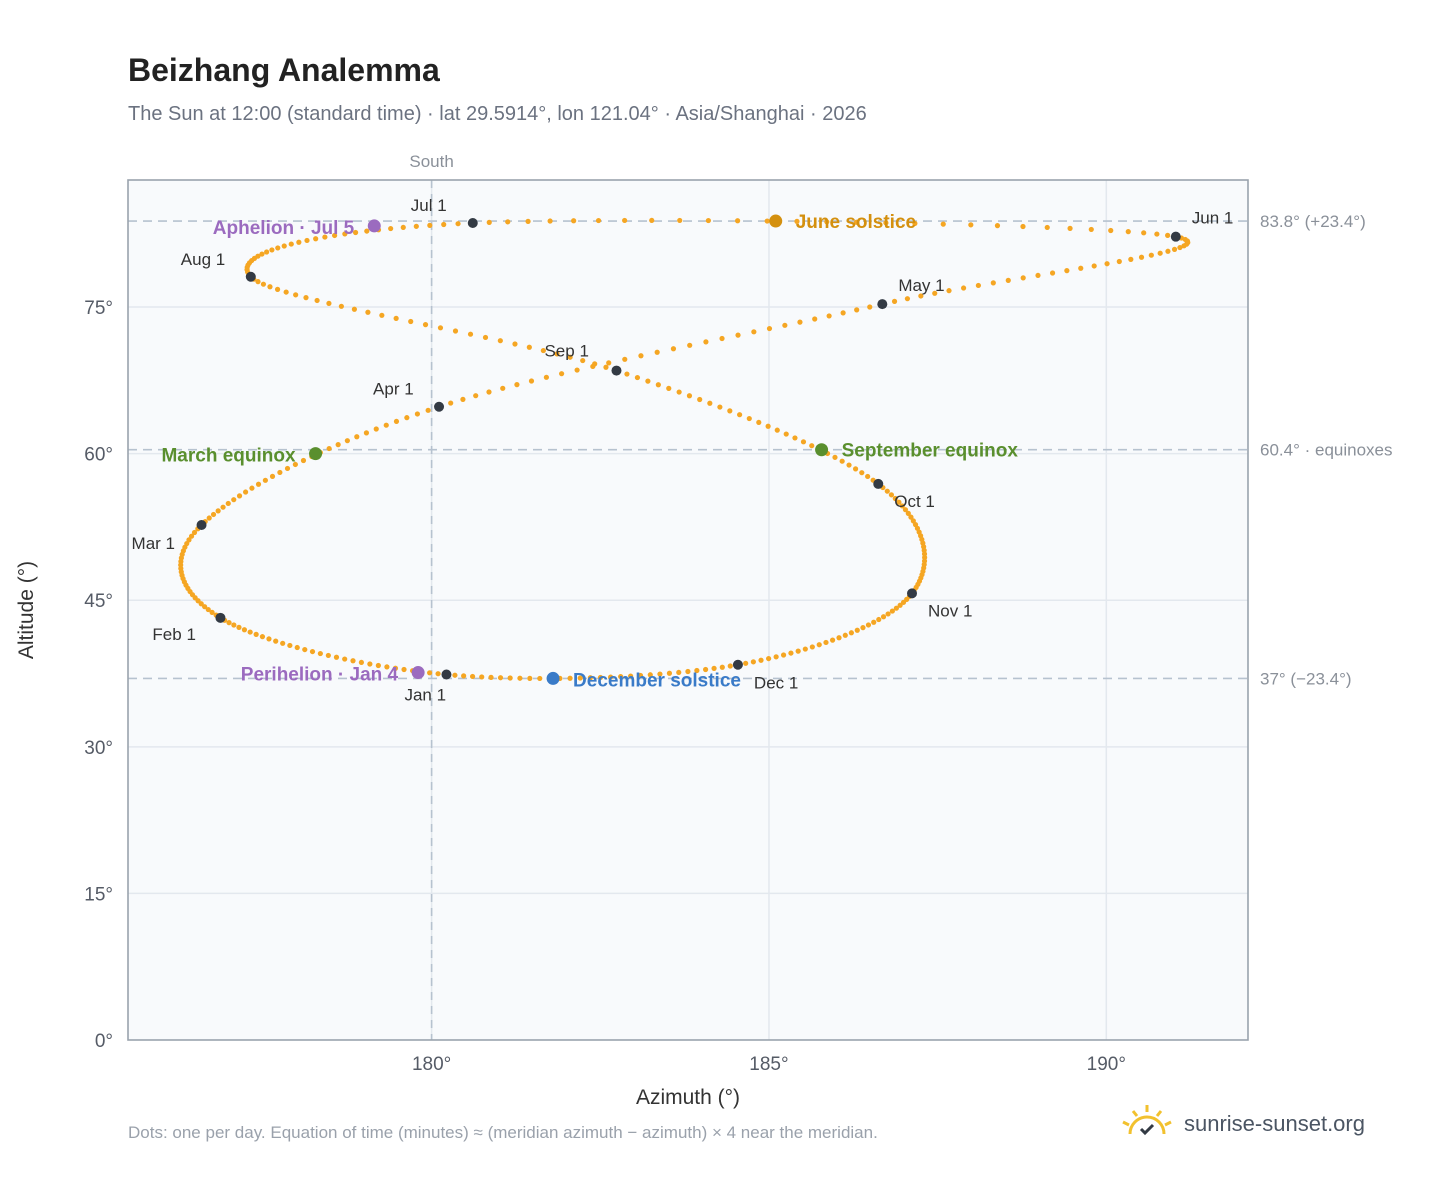 The image size is (1448, 1188). Describe the element at coordinates (566, 351) in the screenshot. I see `month-label: Sep 1` at that location.